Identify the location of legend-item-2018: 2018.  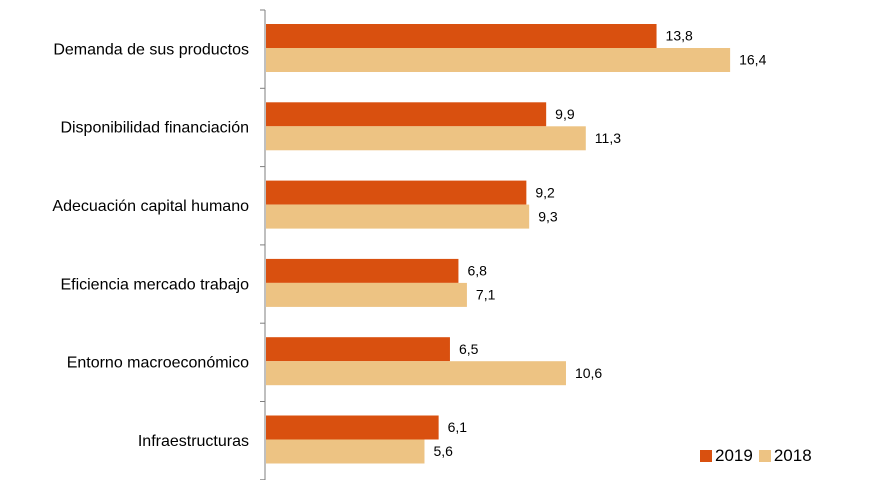
(785, 456).